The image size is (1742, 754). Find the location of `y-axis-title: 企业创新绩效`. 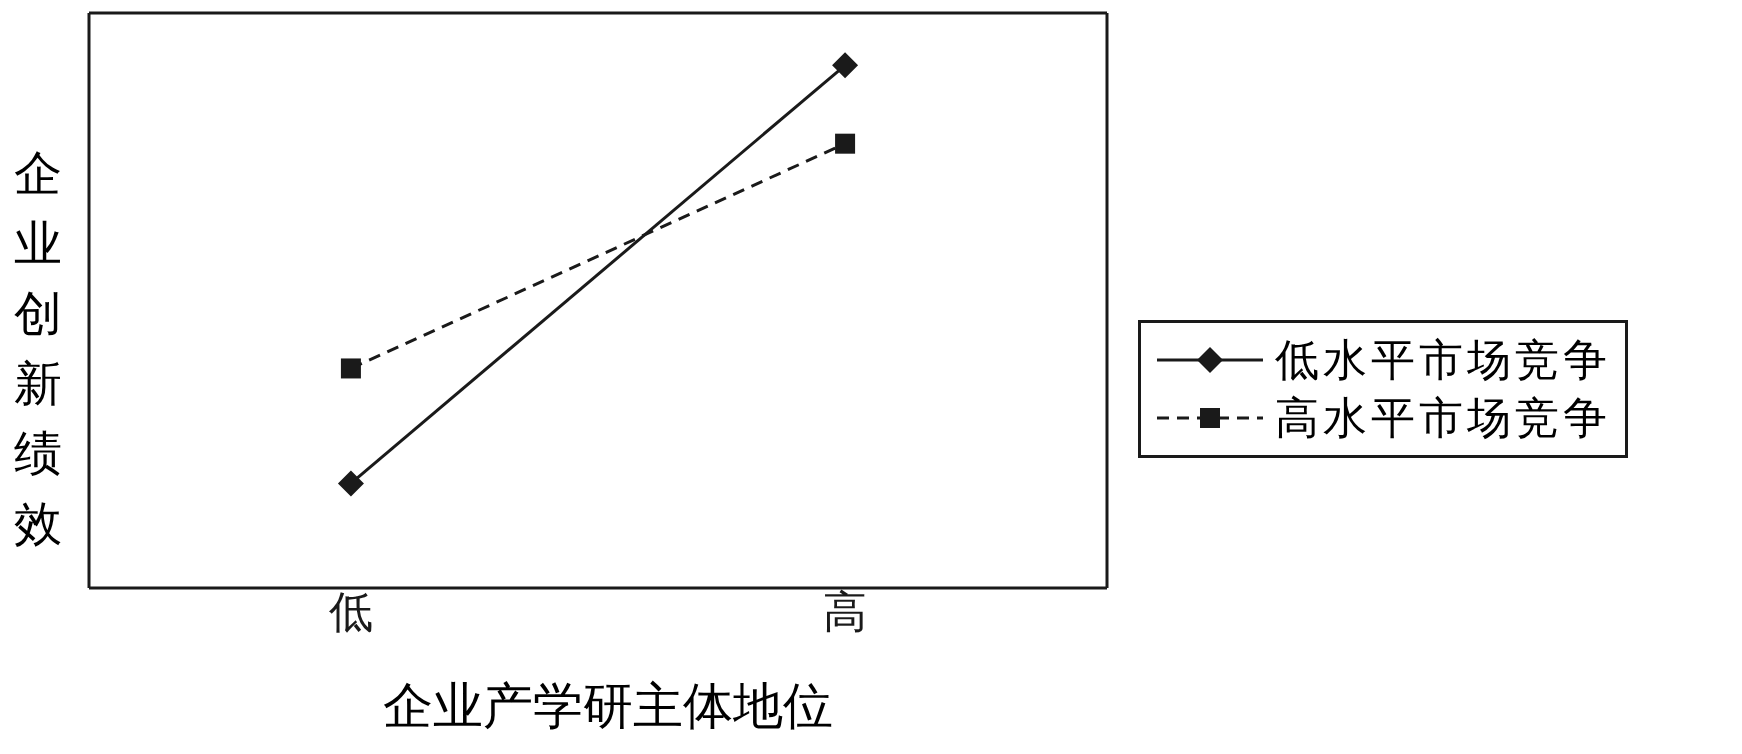

y-axis-title: 企业创新绩效 is located at coordinates (38, 348).